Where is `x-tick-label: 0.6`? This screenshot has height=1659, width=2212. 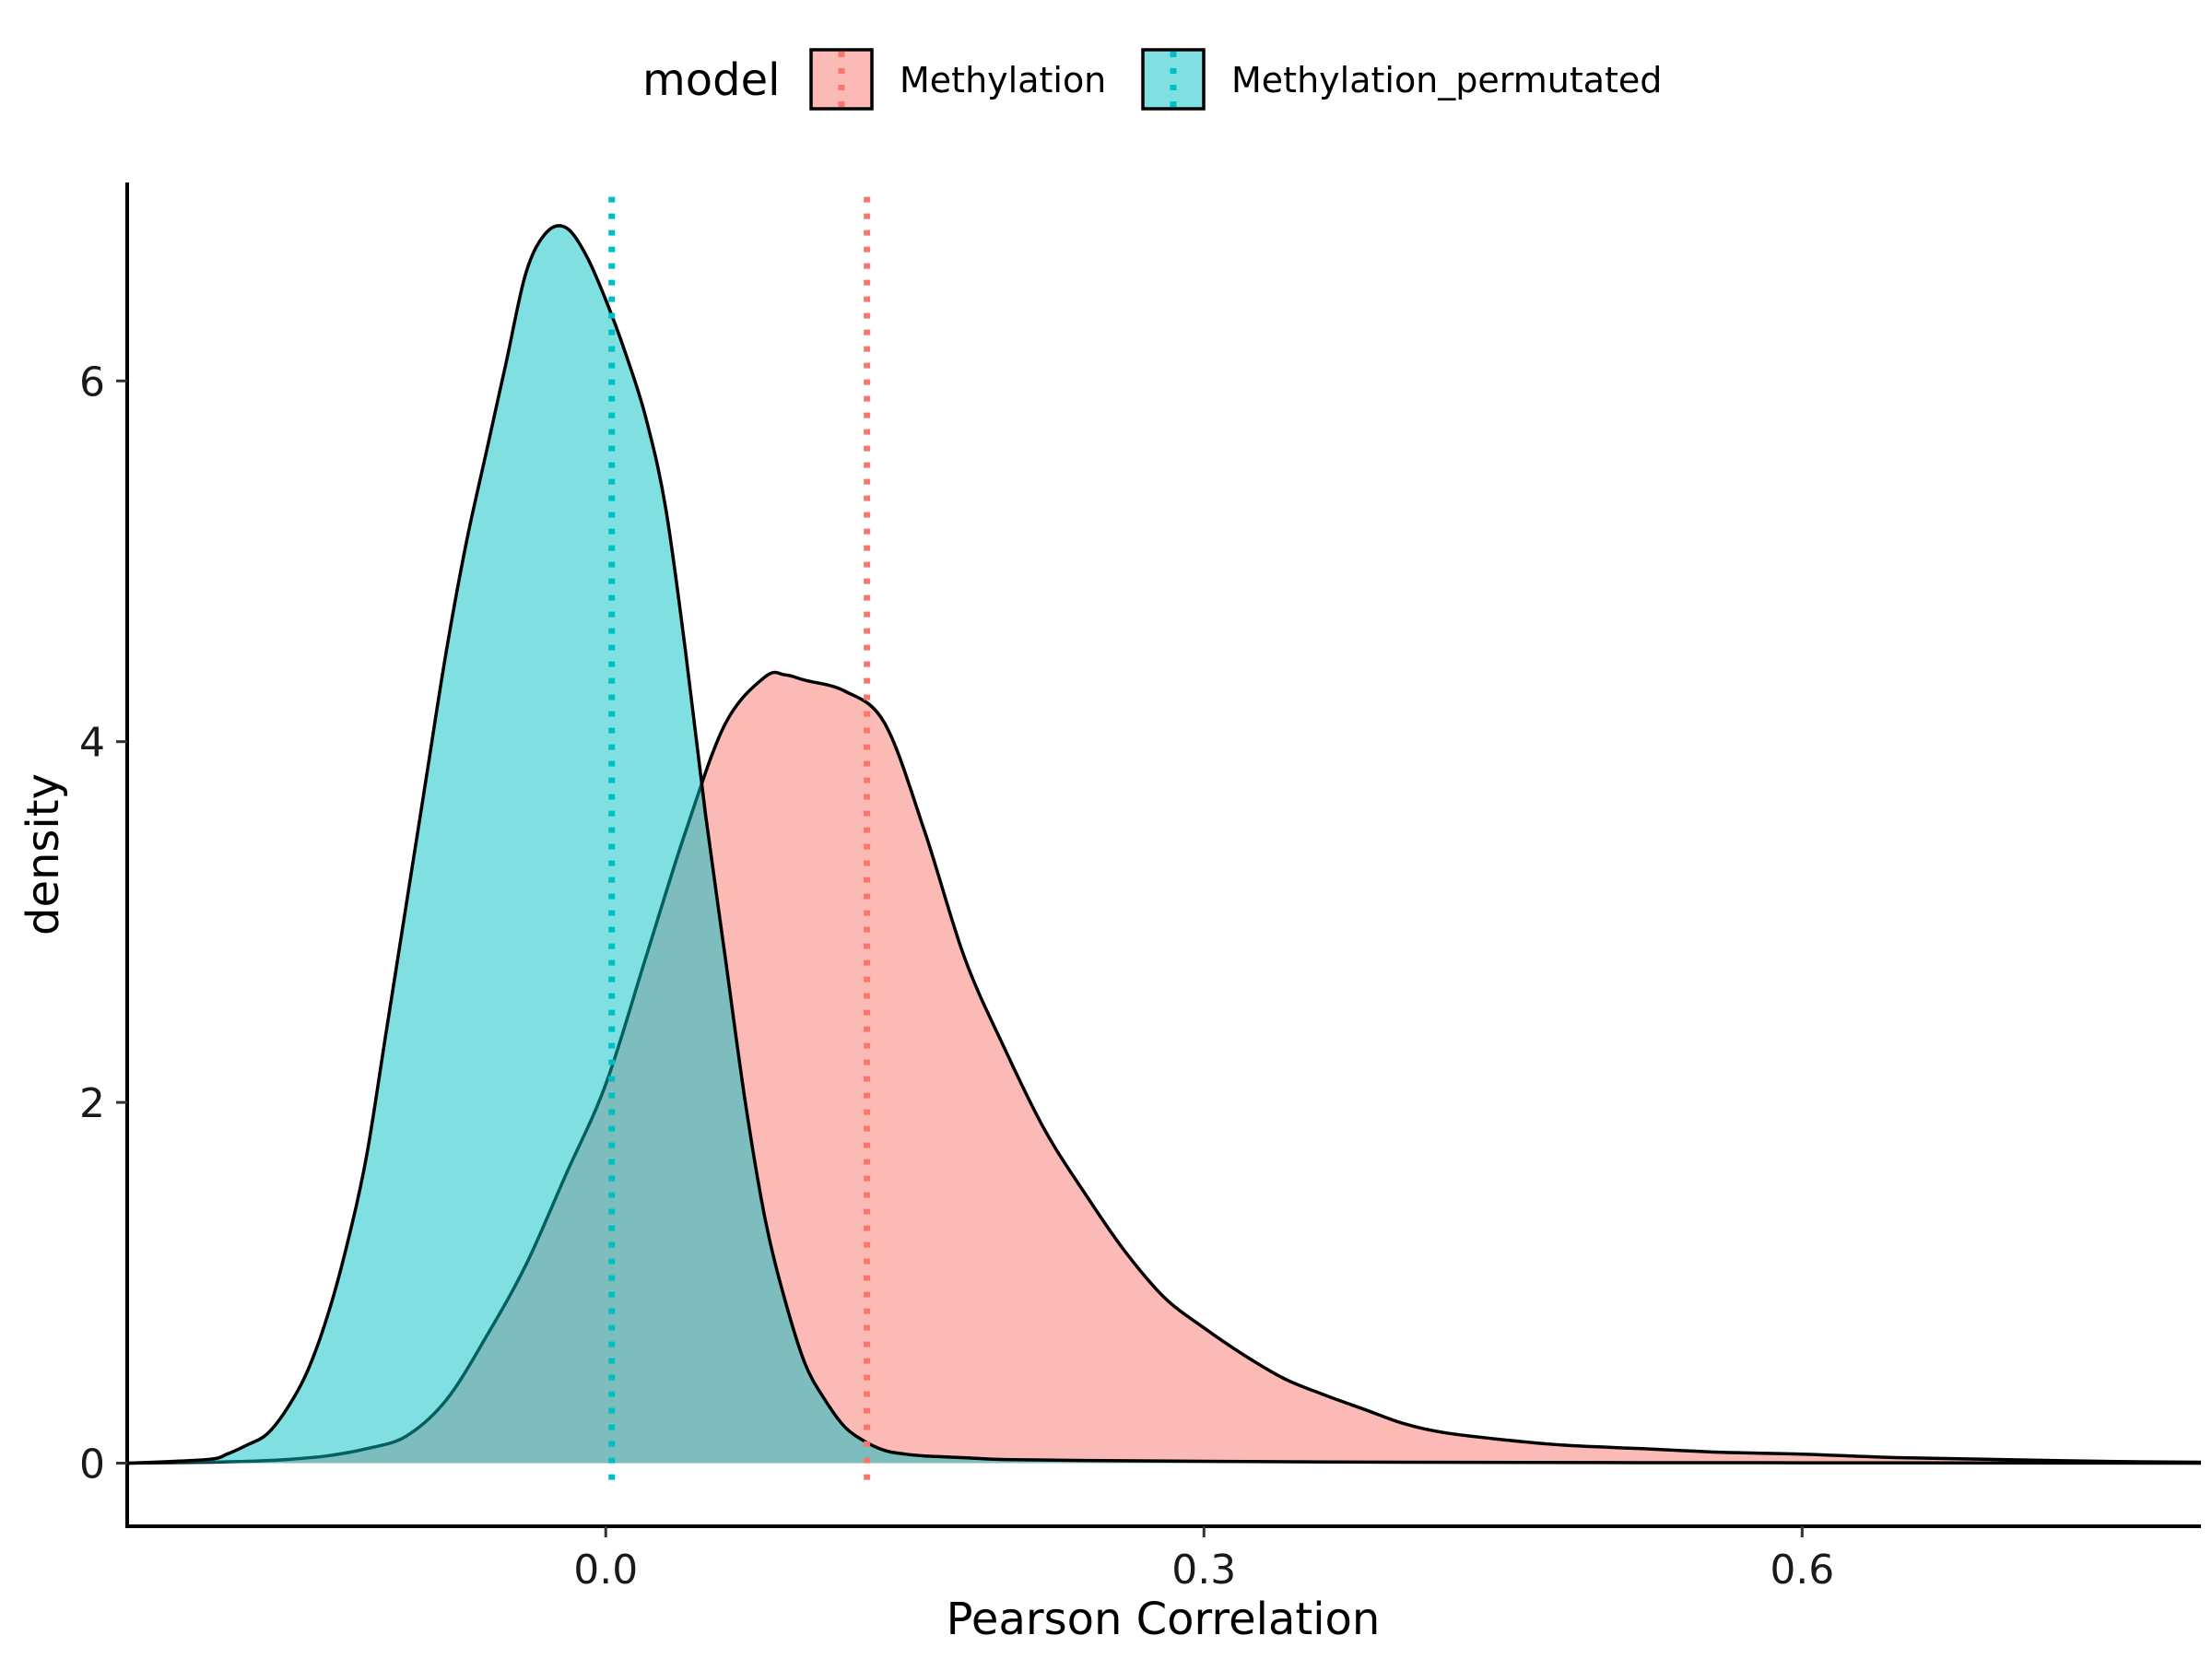
x-tick-label: 0.6 is located at coordinates (1802, 1570).